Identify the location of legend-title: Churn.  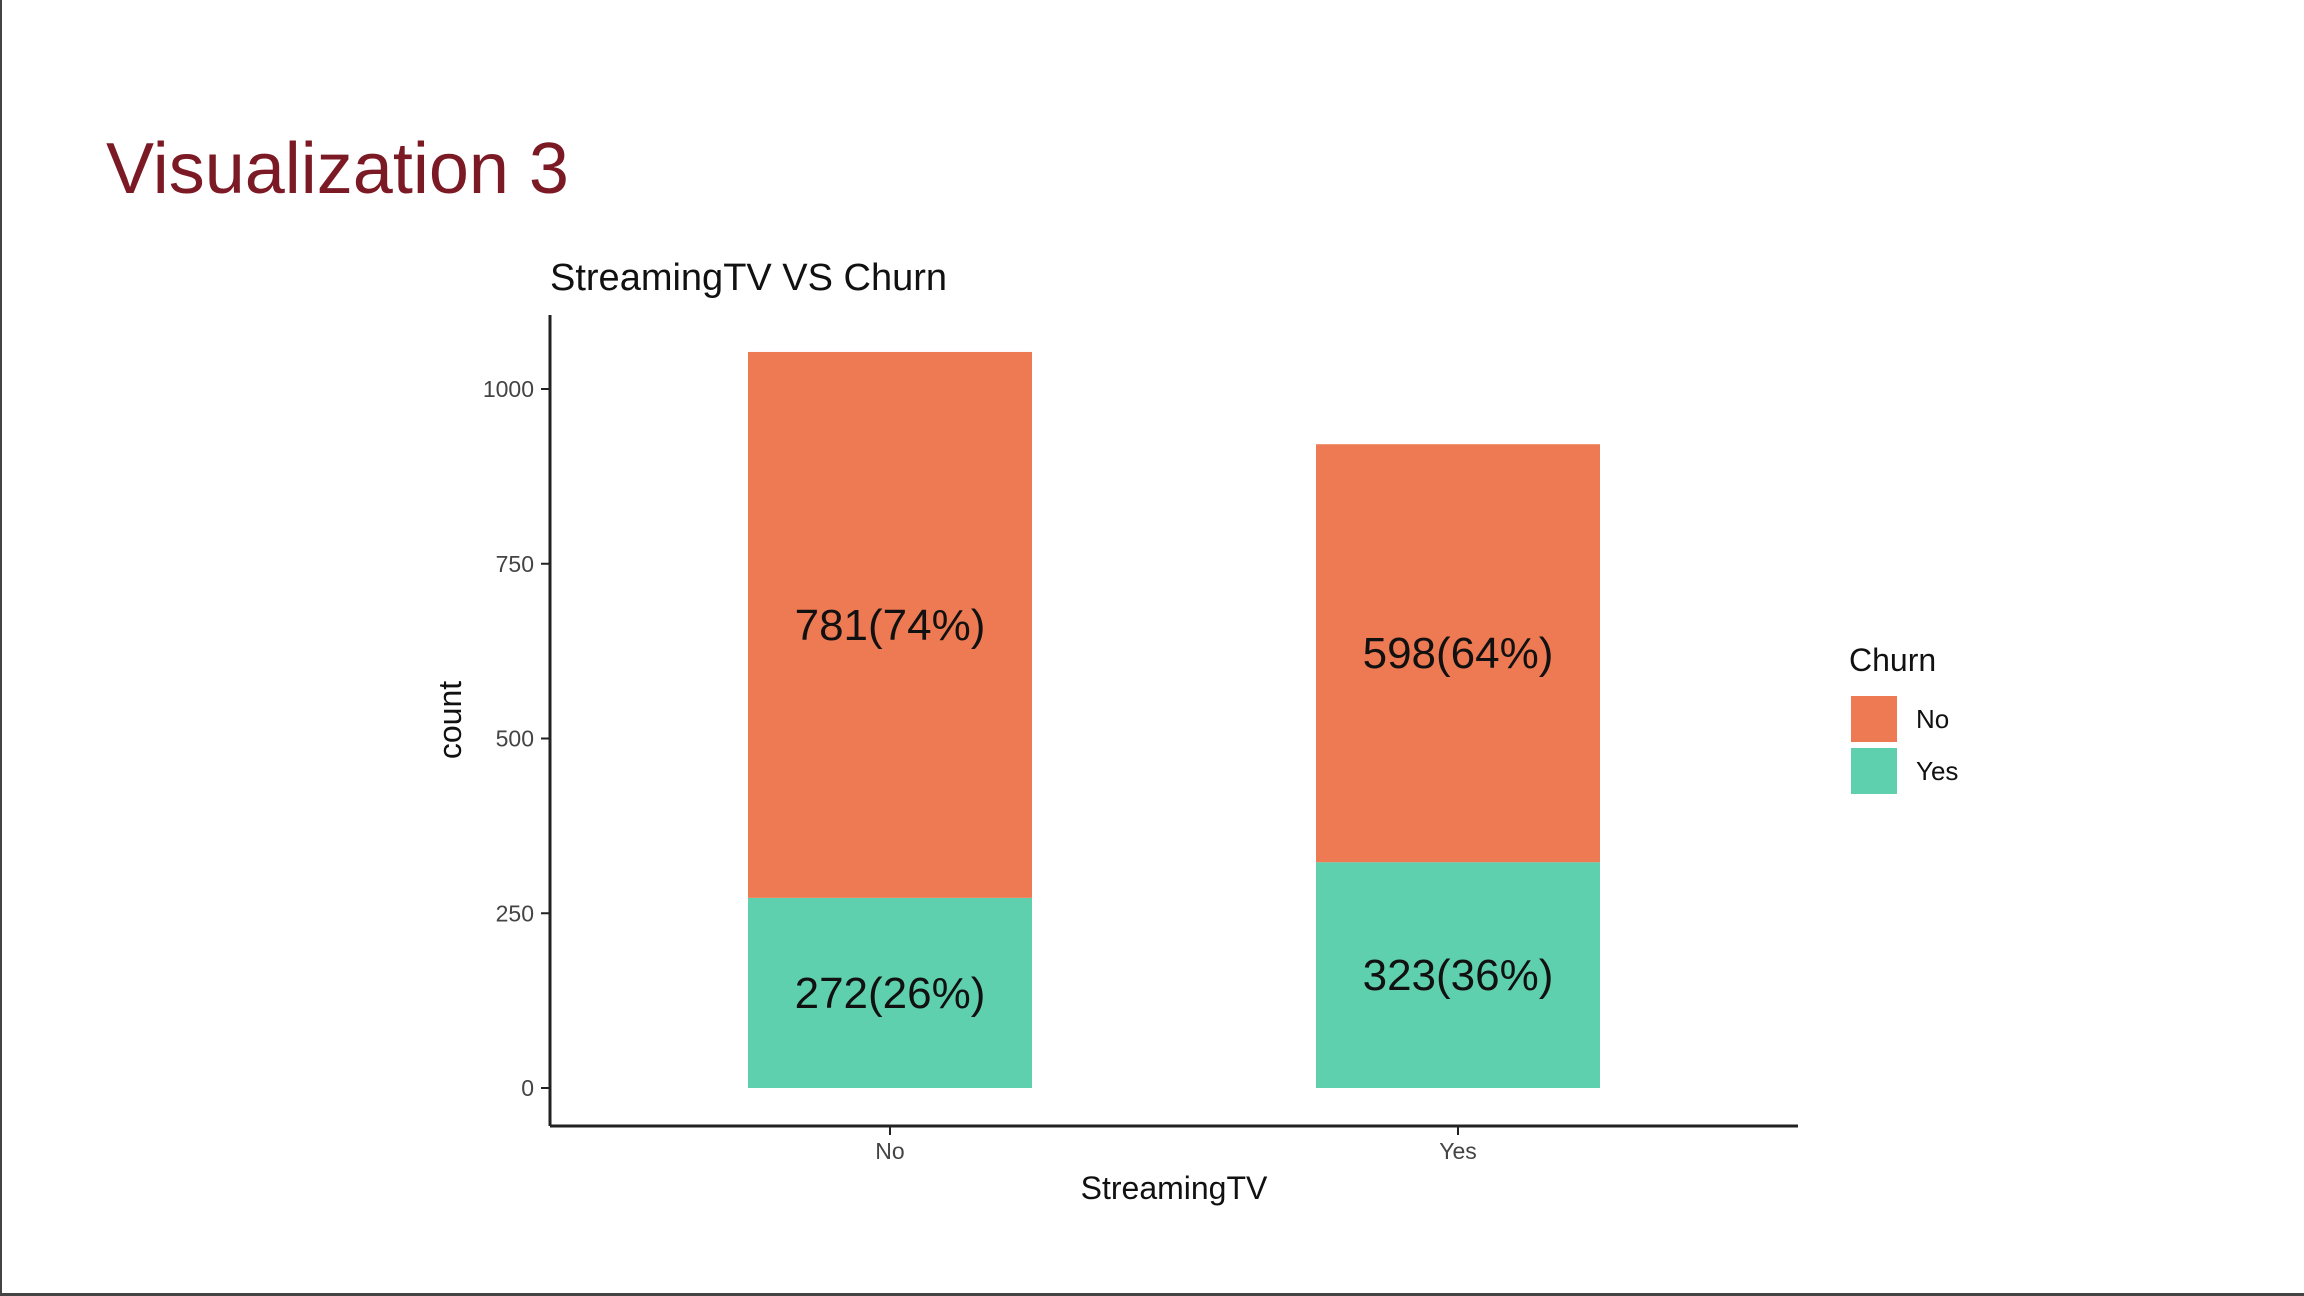
(1892, 660).